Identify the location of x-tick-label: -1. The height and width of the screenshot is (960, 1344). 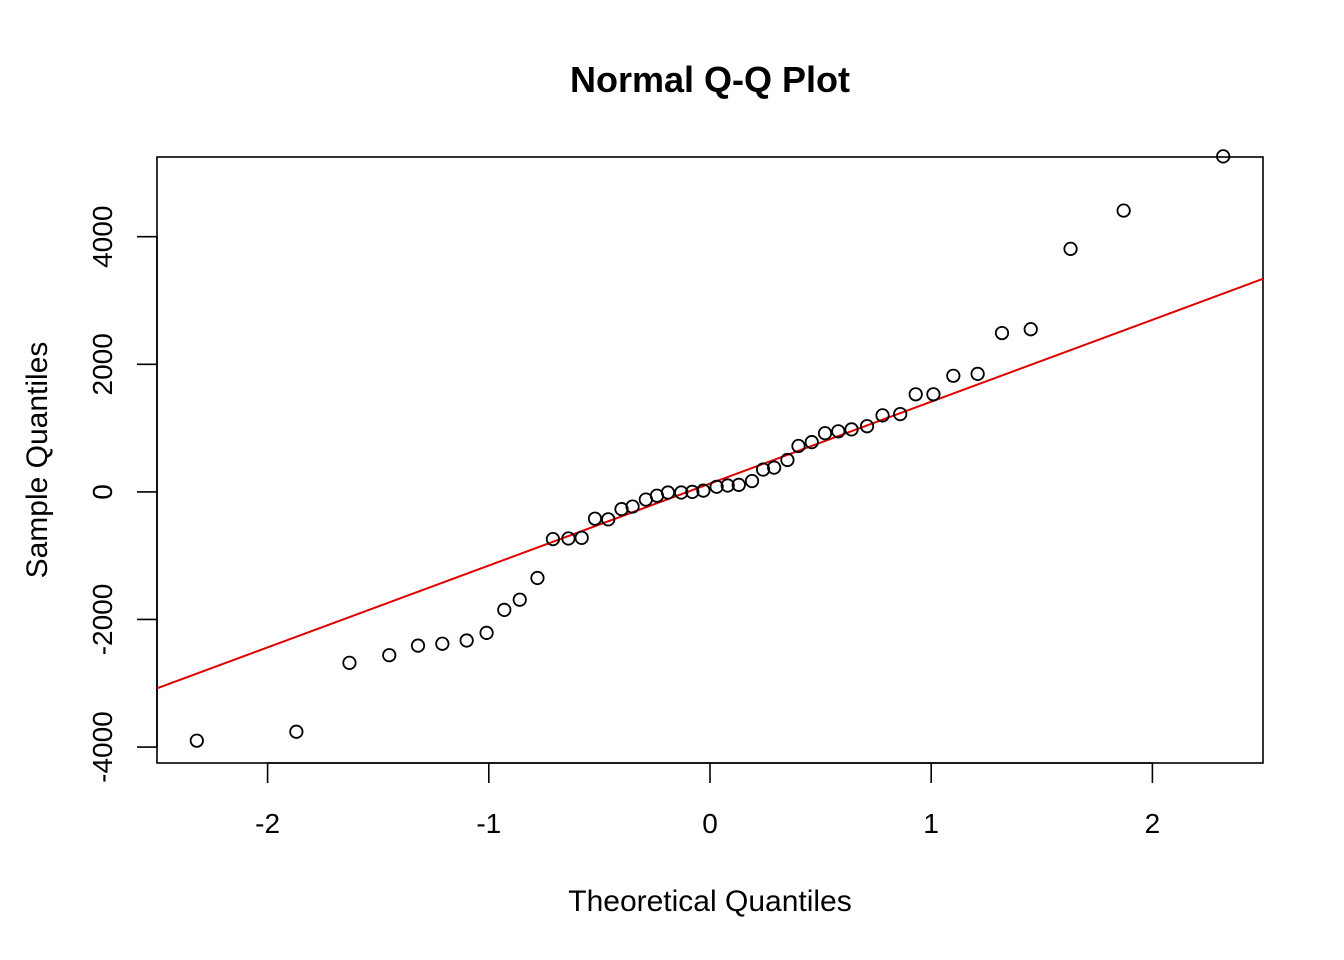
(488, 823).